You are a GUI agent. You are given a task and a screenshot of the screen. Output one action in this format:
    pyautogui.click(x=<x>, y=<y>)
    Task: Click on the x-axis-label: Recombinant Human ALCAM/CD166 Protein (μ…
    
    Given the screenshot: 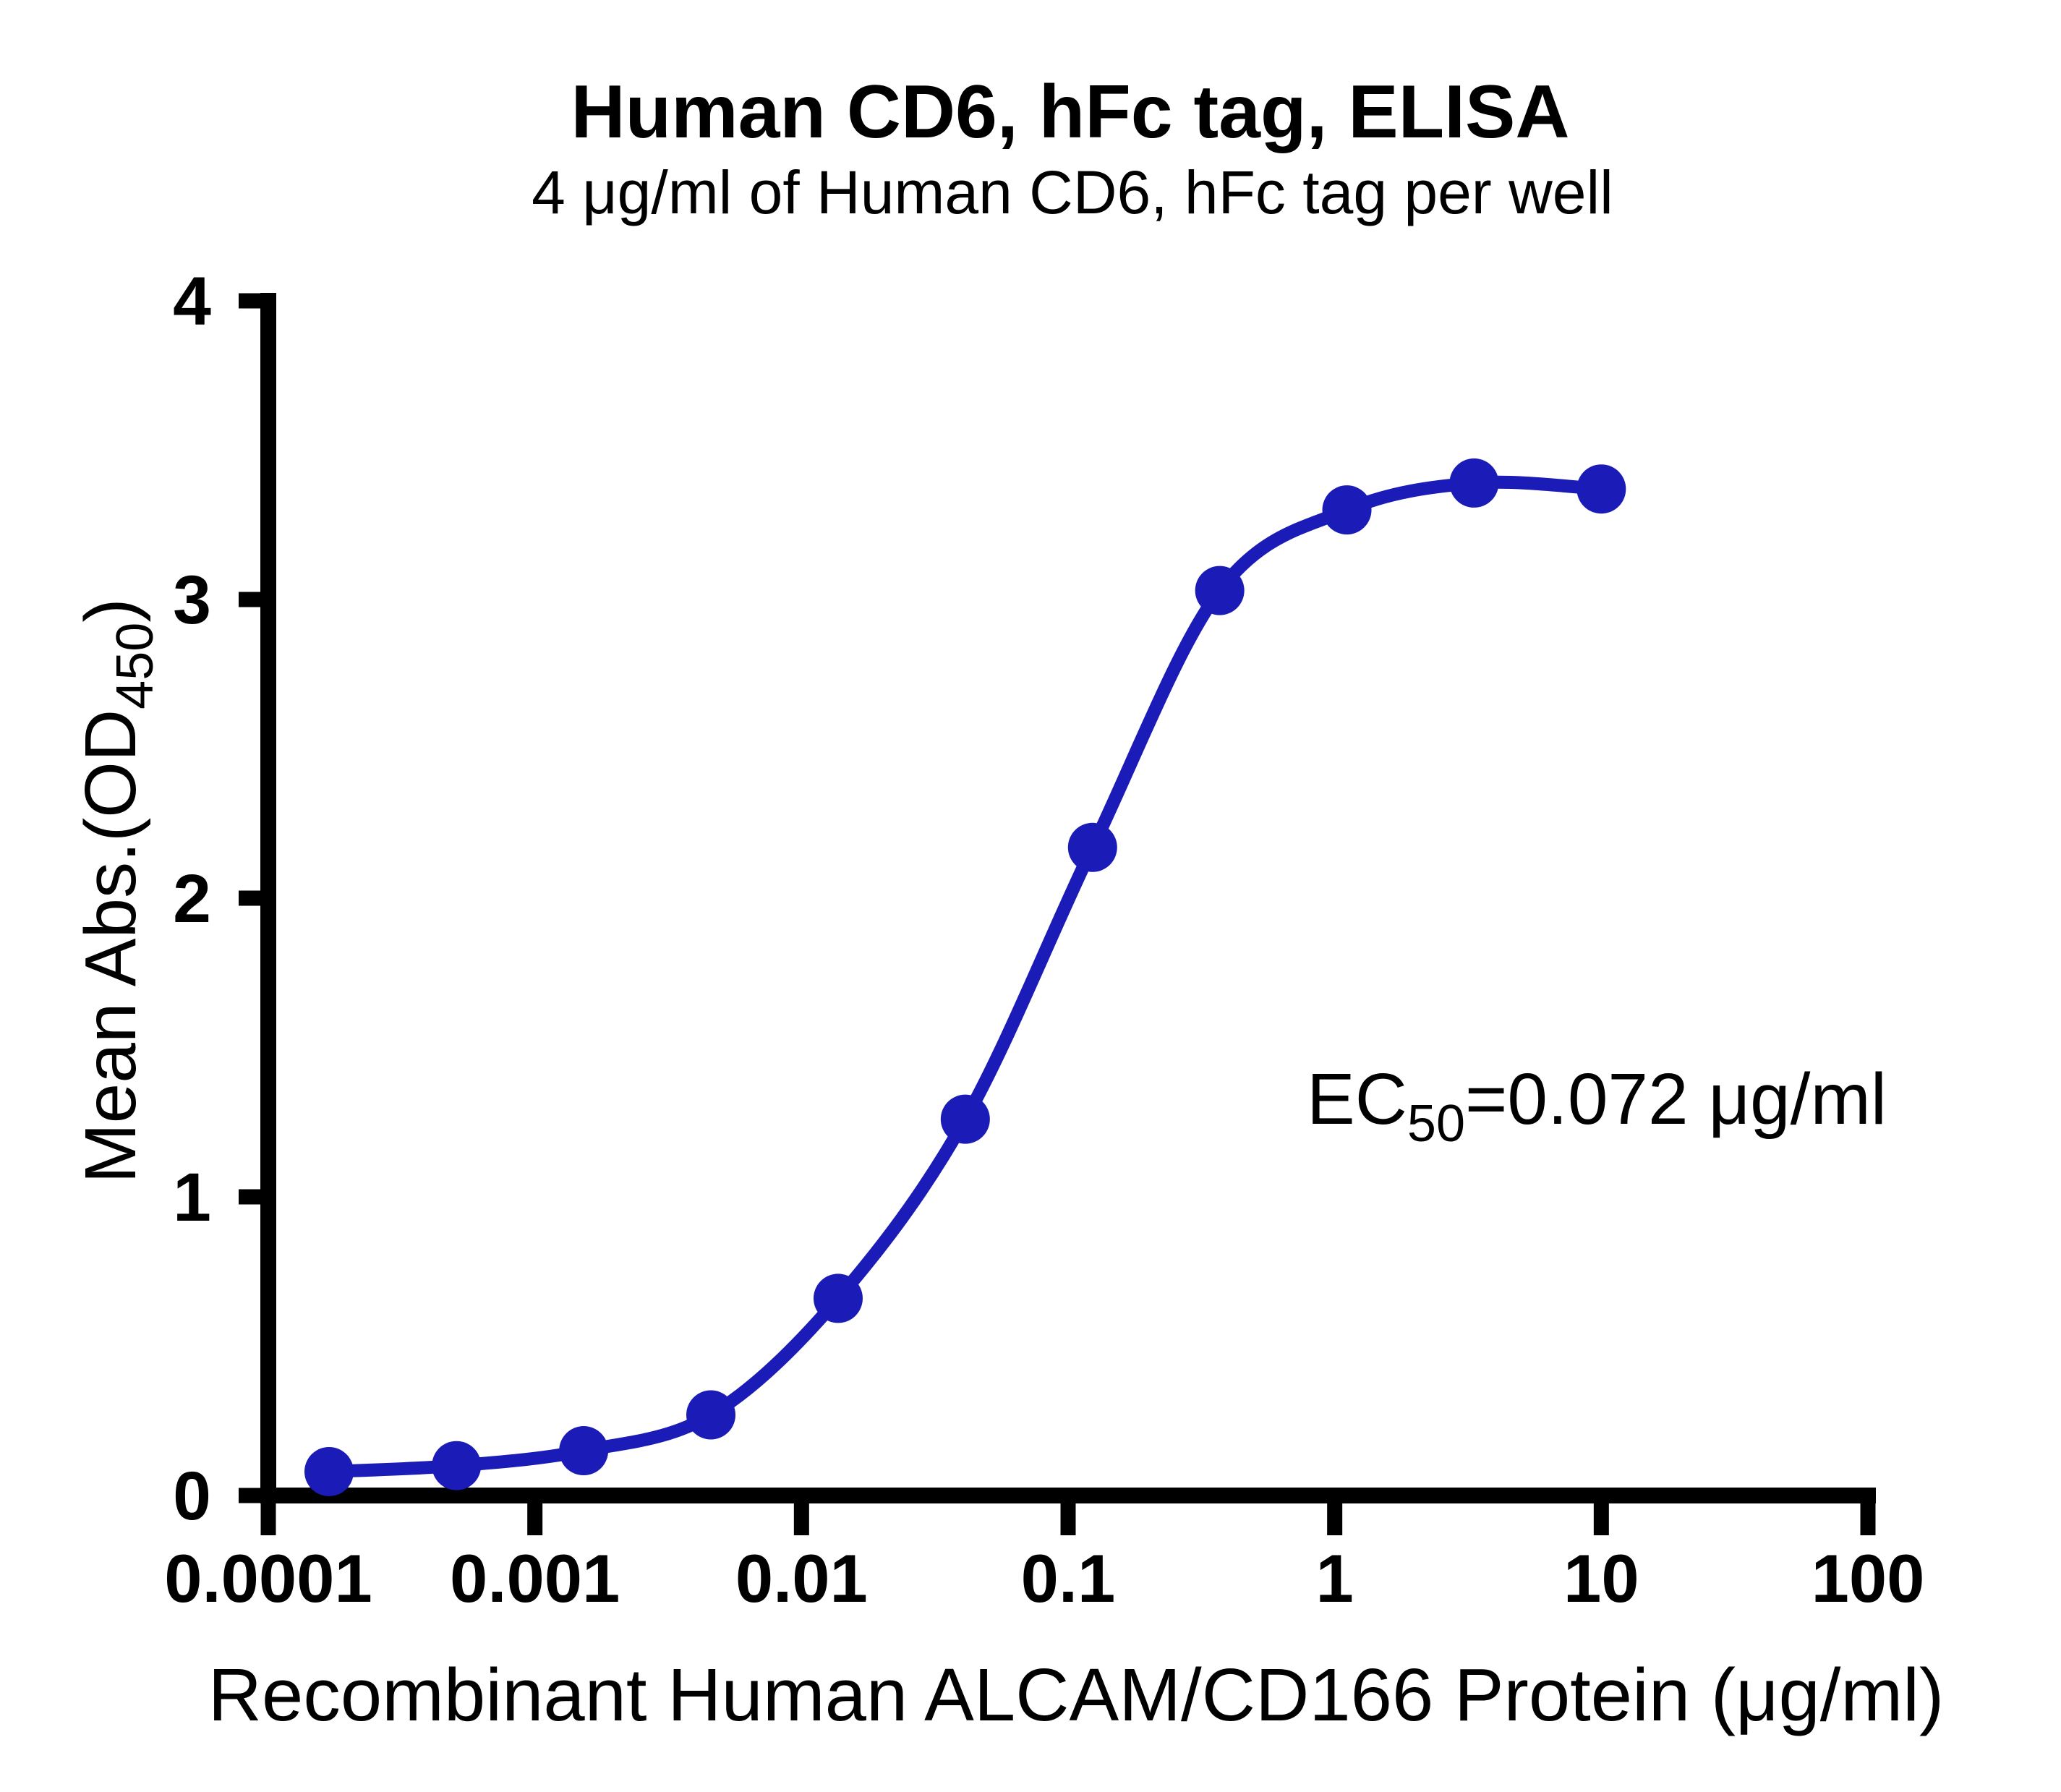 What is the action you would take?
    pyautogui.click(x=1076, y=1694)
    